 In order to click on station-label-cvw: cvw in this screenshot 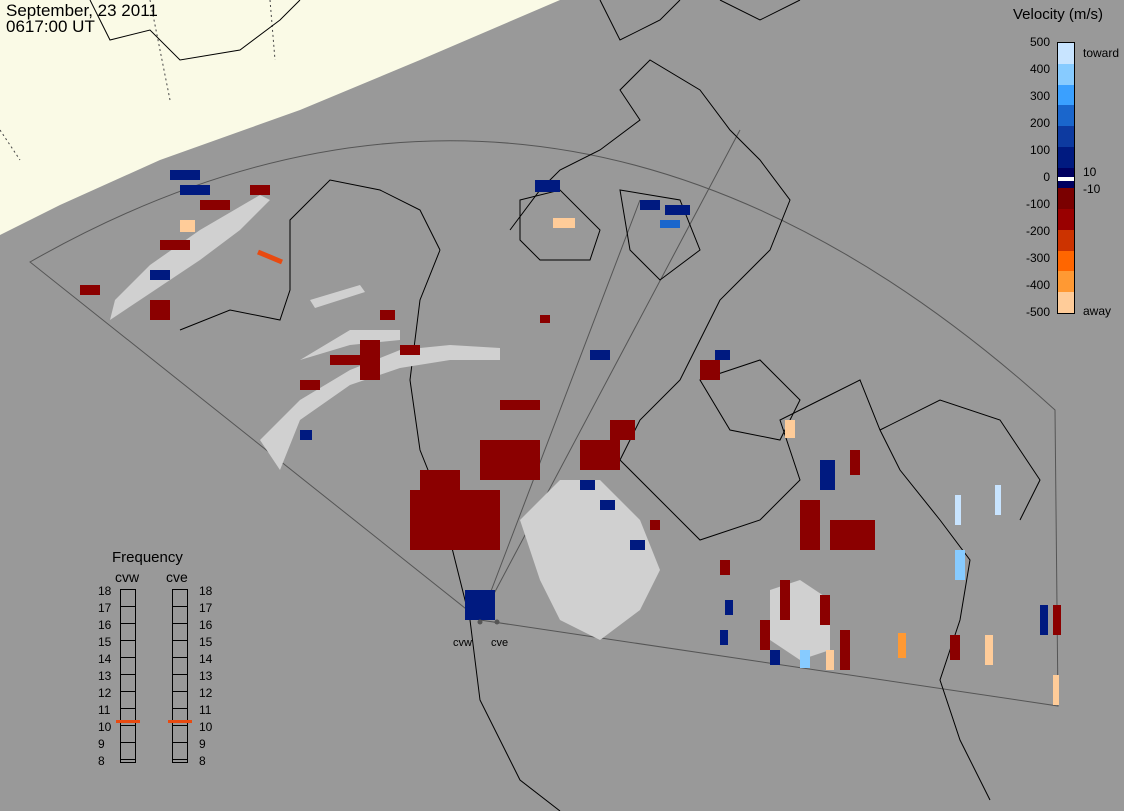, I will do `click(462, 643)`.